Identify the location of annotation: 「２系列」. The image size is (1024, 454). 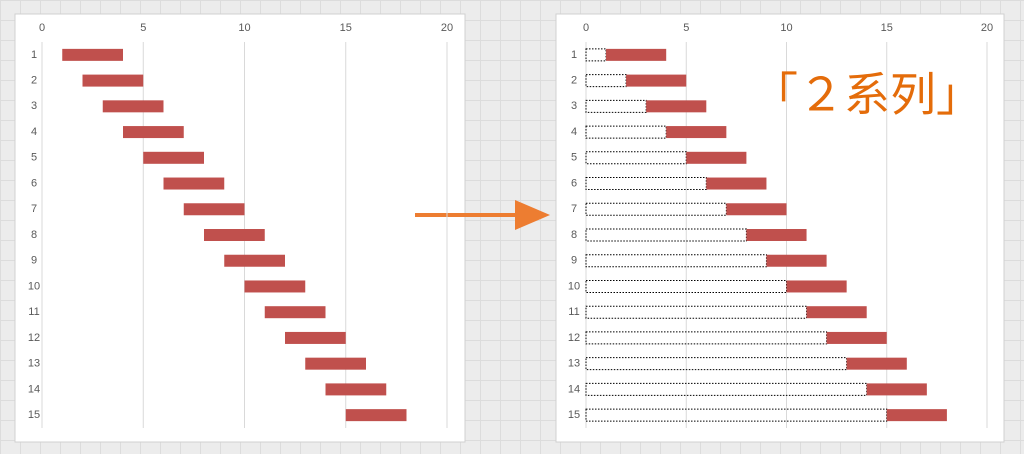
(867, 95).